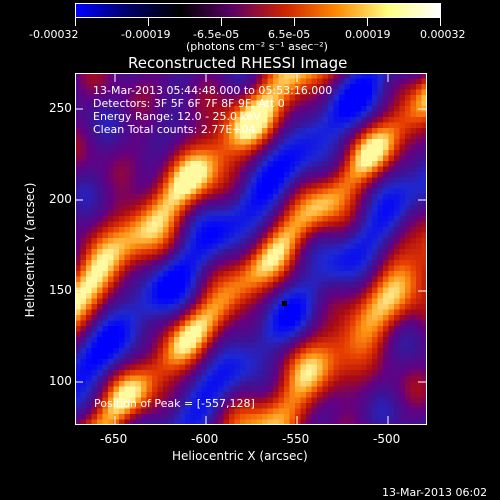 The width and height of the screenshot is (500, 500). I want to click on plot-title: Reconstructed RHESSI Image, so click(238, 63).